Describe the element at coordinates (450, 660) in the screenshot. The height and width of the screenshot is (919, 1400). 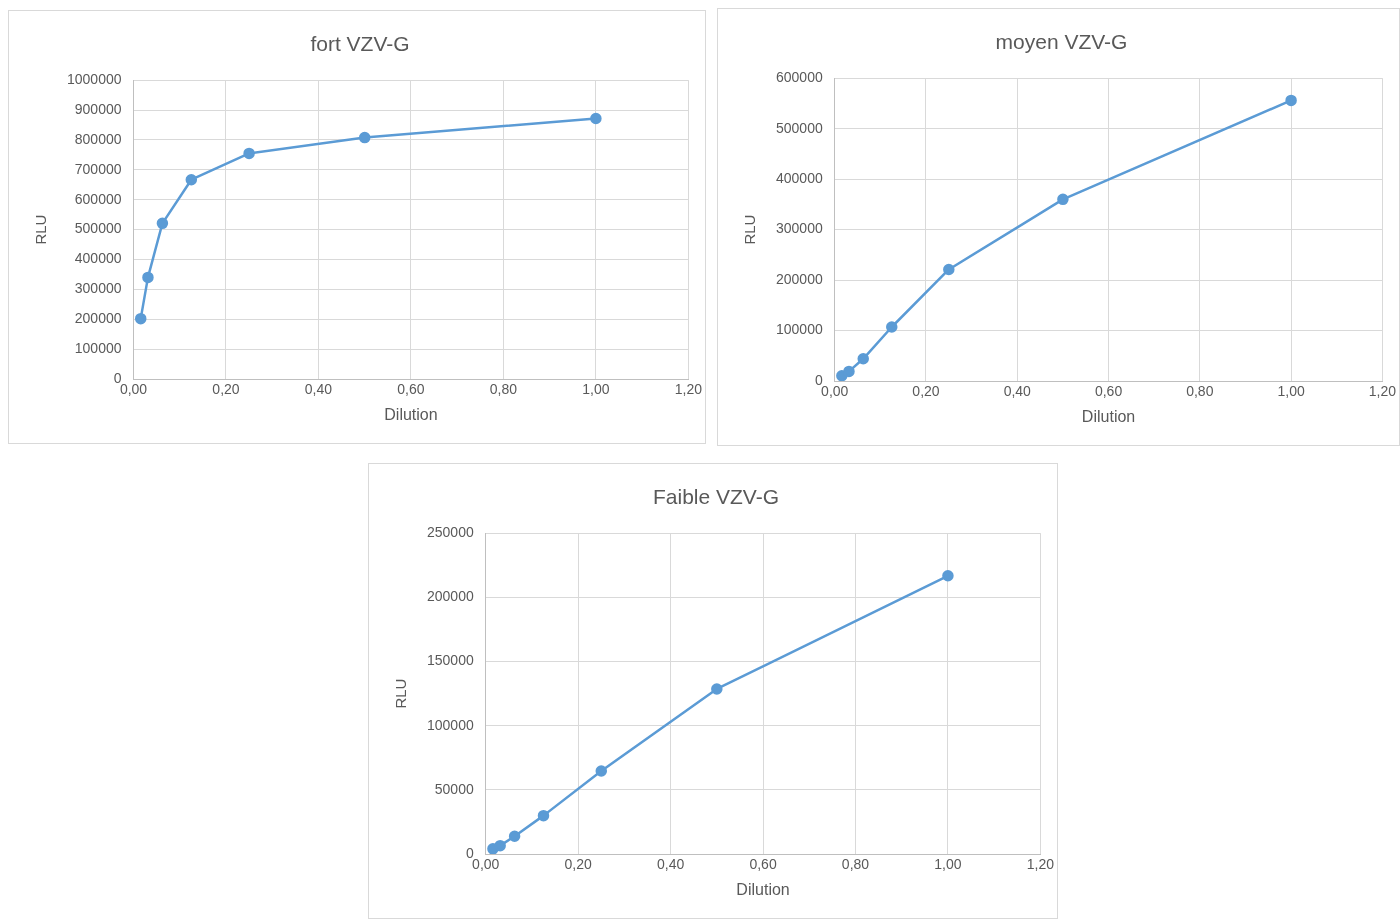
I see `y-tick-label: 150000` at that location.